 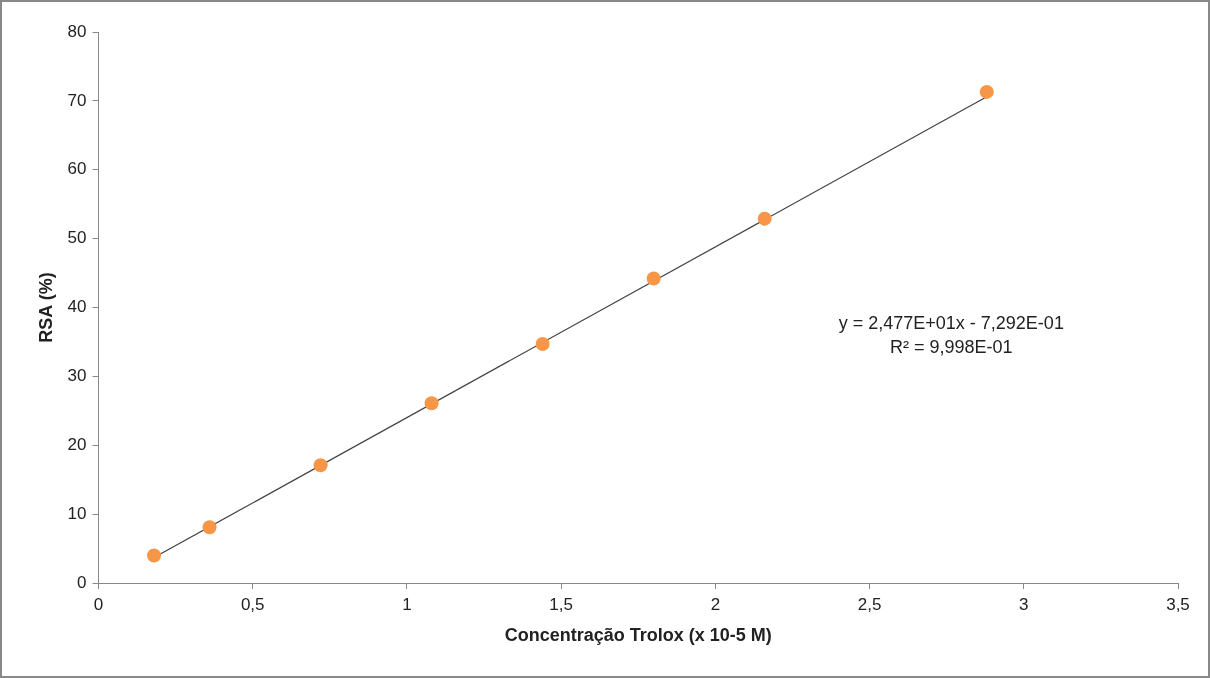 I want to click on x-tick-label: 2, so click(x=715, y=604).